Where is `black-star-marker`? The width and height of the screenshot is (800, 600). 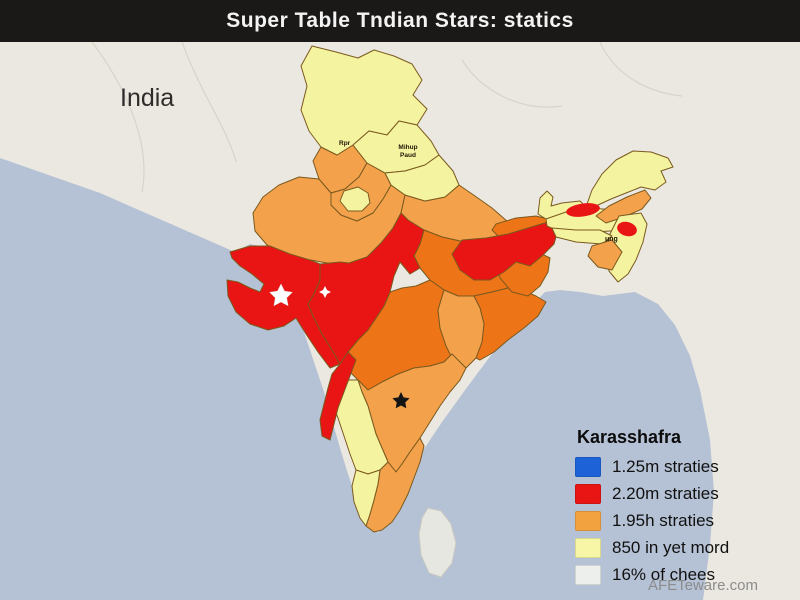
black-star-marker is located at coordinates (401, 400).